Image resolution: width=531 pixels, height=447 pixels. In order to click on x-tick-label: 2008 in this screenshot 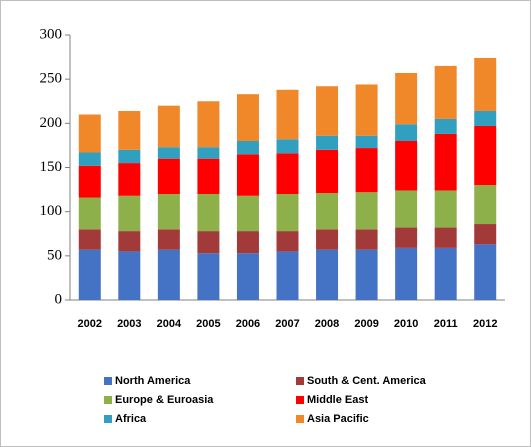, I will do `click(327, 324)`.